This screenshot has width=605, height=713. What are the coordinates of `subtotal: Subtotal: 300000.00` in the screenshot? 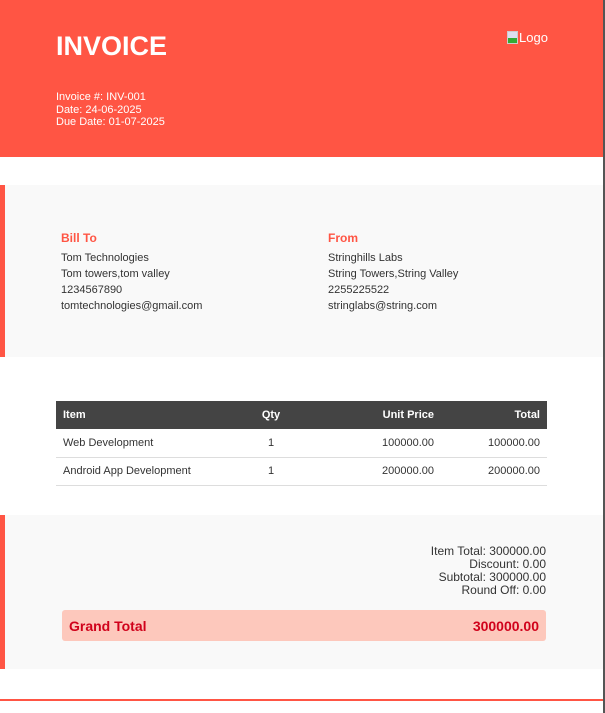 It's located at (492, 577).